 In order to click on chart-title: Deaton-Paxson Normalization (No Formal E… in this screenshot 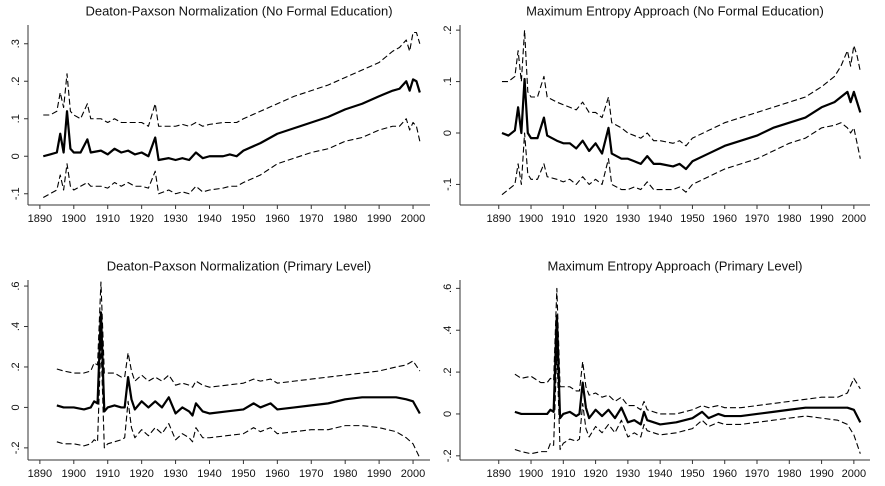, I will do `click(238, 10)`.